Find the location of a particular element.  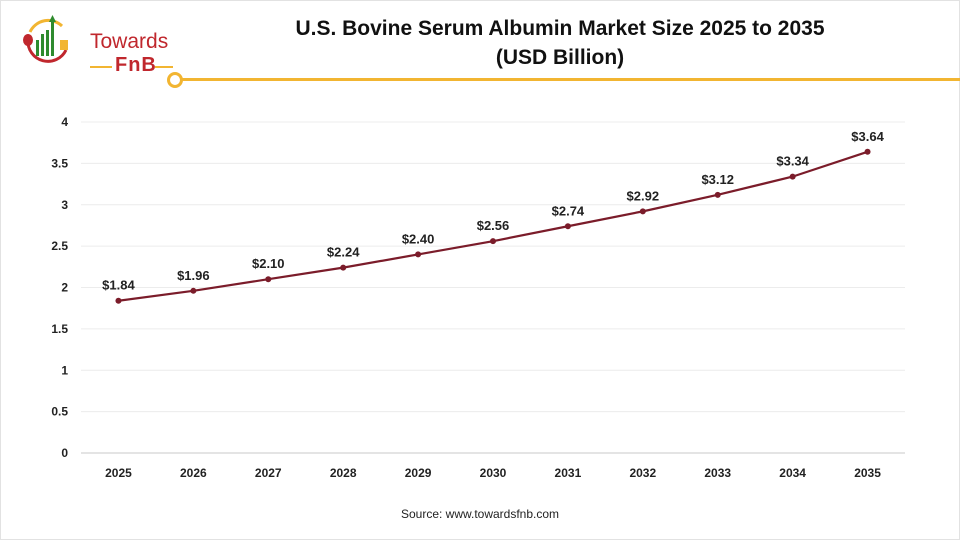

x-tick-label: 2033 is located at coordinates (717, 473).